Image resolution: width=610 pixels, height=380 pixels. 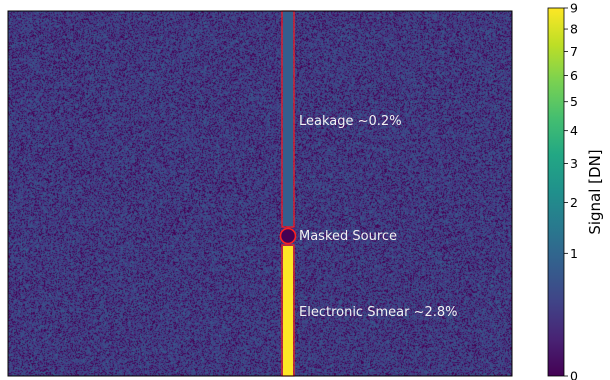 What do you see at coordinates (574, 163) in the screenshot?
I see `colorbar-tick-label: 3` at bounding box center [574, 163].